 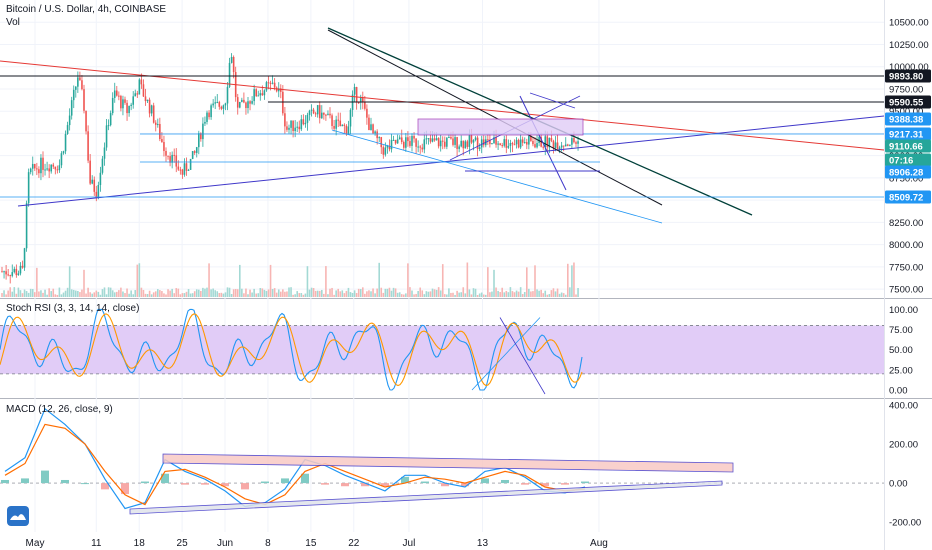 I want to click on rsi-trendline, so click(x=522, y=356).